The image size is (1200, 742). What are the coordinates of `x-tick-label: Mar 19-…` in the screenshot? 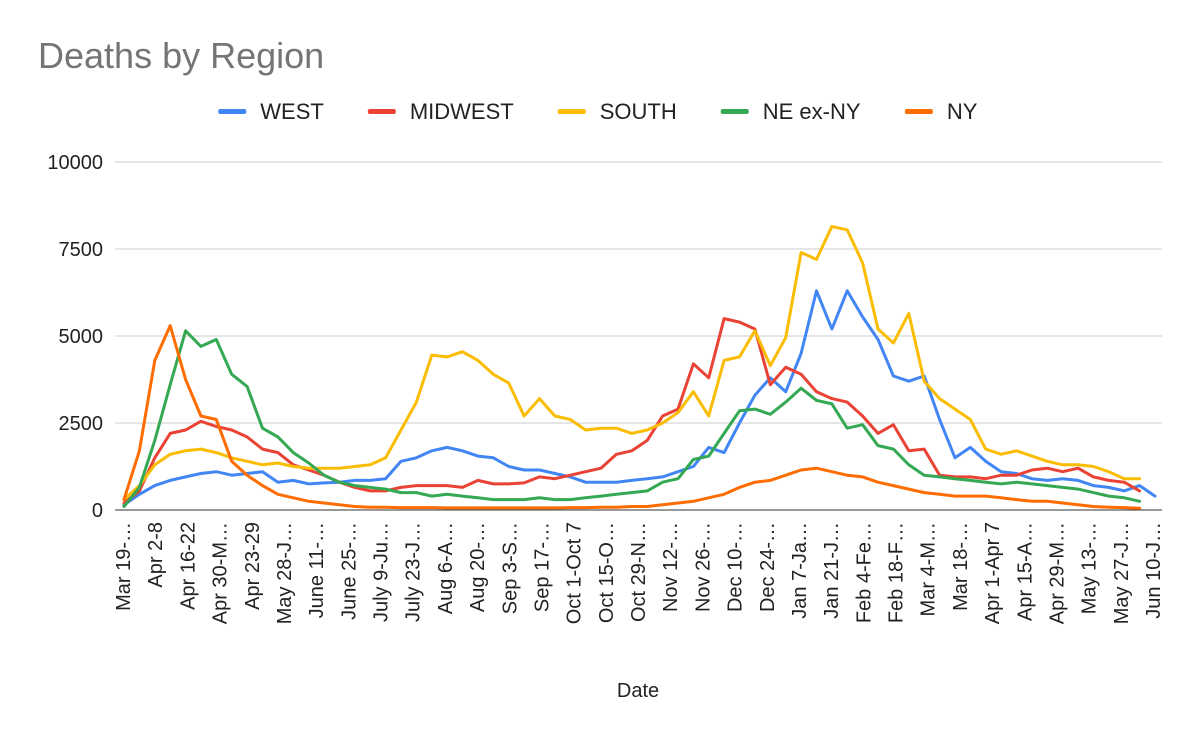 It's located at (124, 566).